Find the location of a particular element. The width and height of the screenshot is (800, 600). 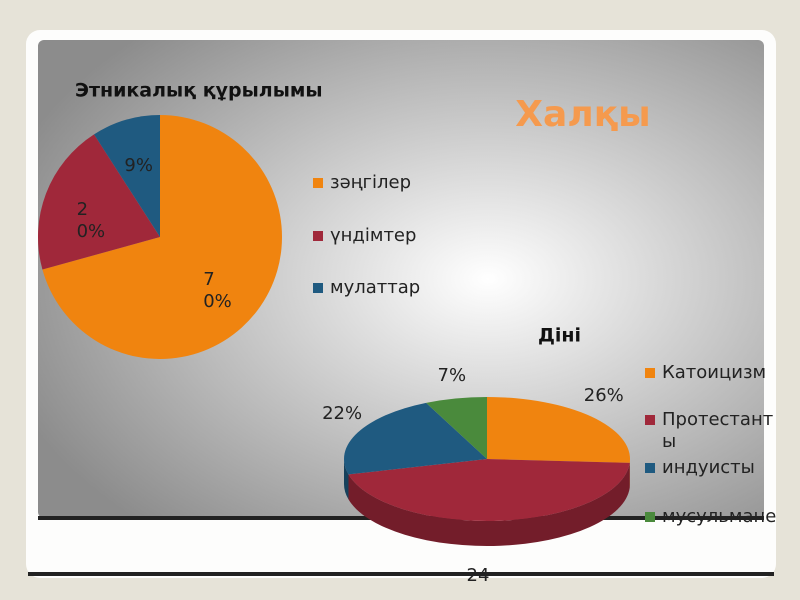

data-label: 7% is located at coordinates (452, 376).